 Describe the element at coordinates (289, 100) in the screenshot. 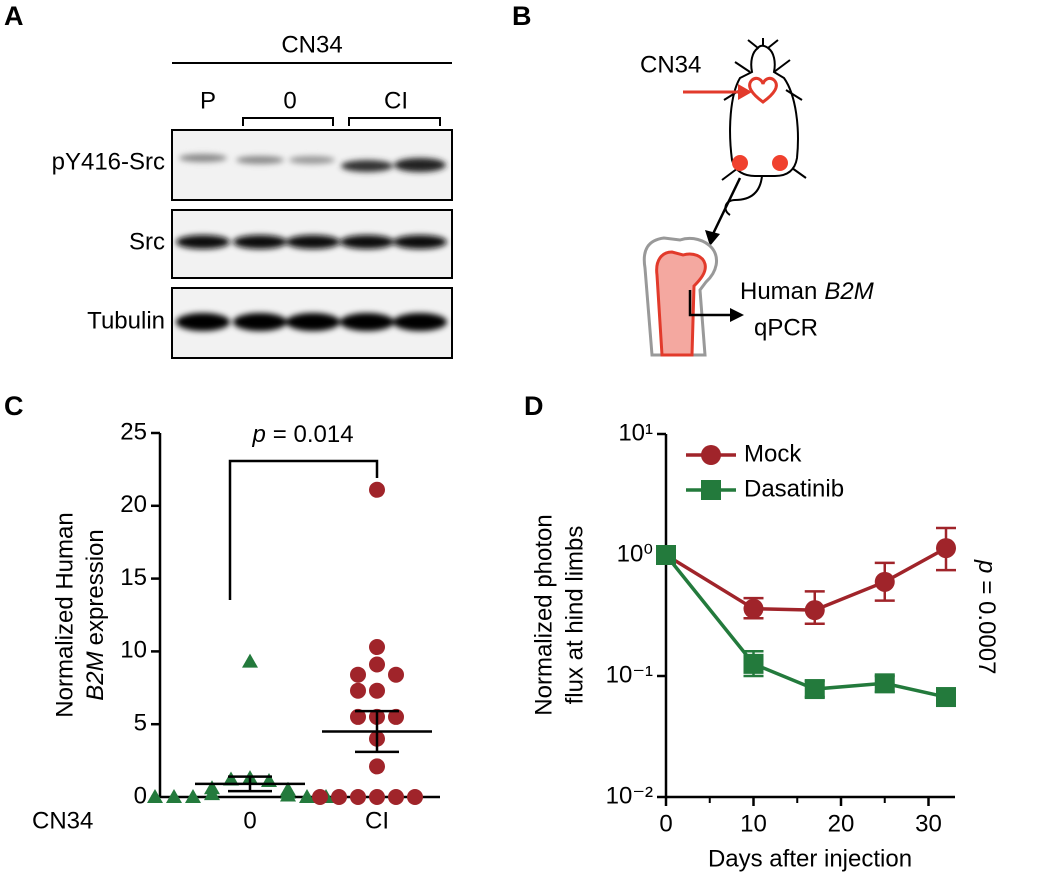

I see `lane-label: 0` at that location.